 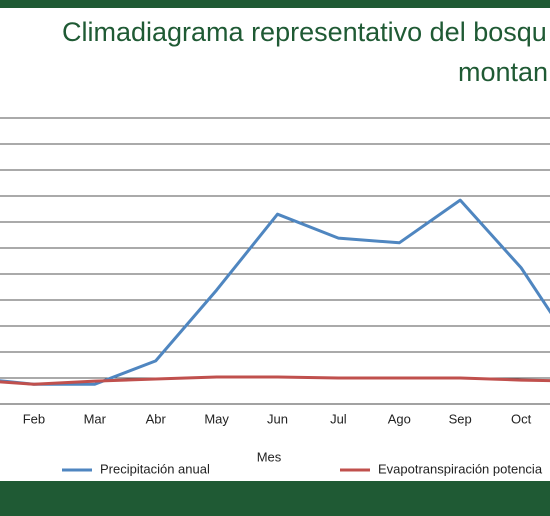 What do you see at coordinates (269, 456) in the screenshot?
I see `x-axis-label: Mes` at bounding box center [269, 456].